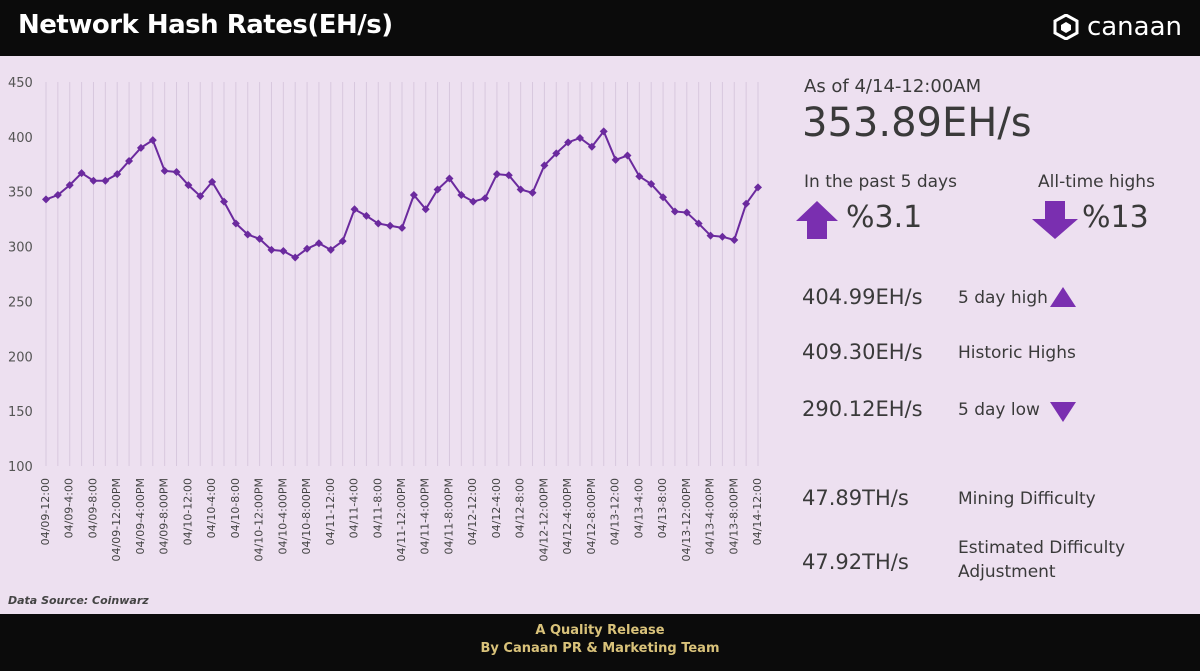 The height and width of the screenshot is (671, 1200). What do you see at coordinates (425, 516) in the screenshot?
I see `x-tick-label: 04/11-4:00PM` at bounding box center [425, 516].